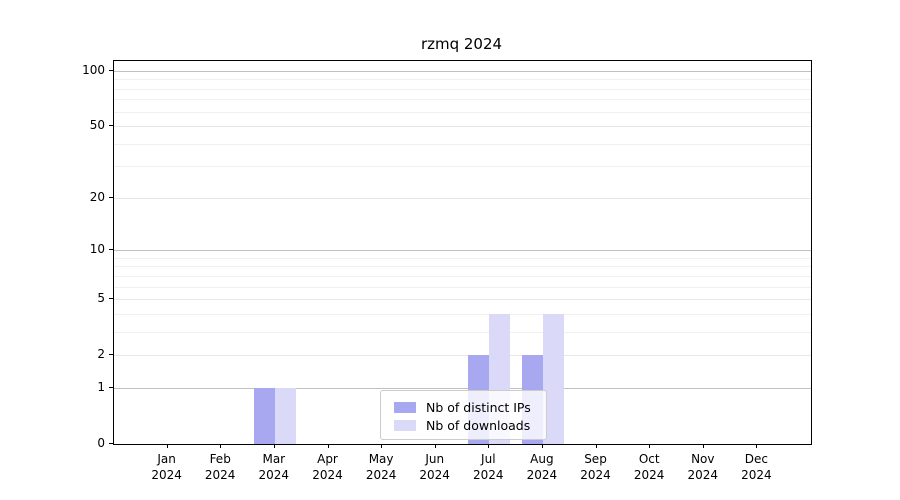 Image resolution: width=900 pixels, height=500 pixels. What do you see at coordinates (596, 467) in the screenshot?
I see `x-tick-label-sep: Sep 2024` at bounding box center [596, 467].